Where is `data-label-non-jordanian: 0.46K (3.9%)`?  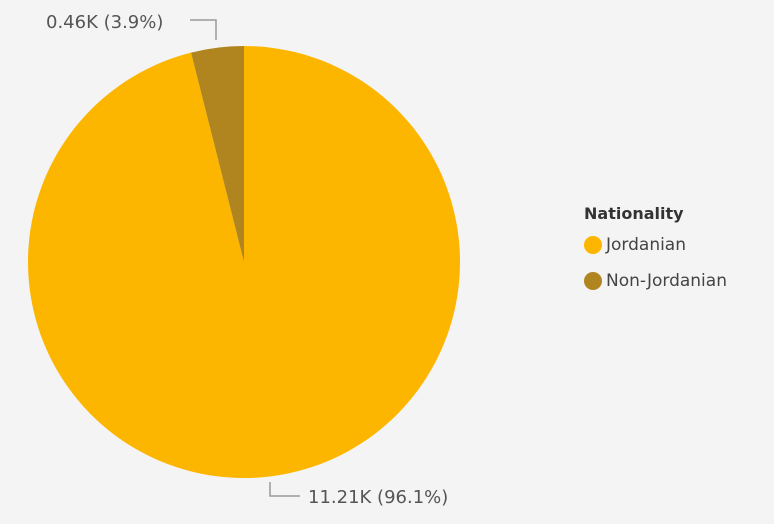
data-label-non-jordanian: 0.46K (3.9%) is located at coordinates (104, 22).